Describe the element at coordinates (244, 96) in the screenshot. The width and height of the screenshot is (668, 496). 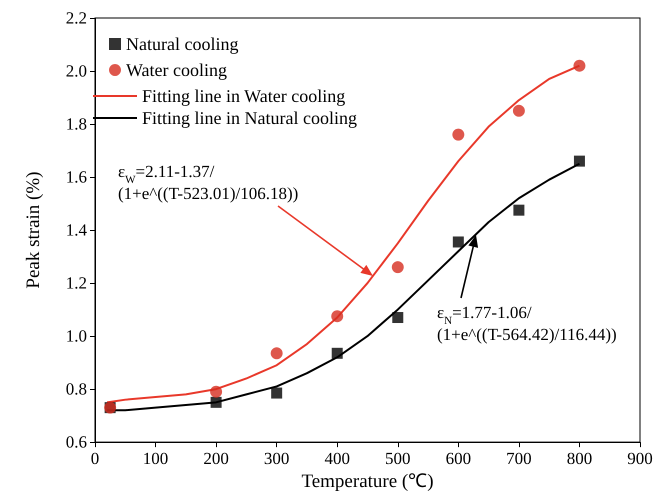
I see `legend-label: Fitting line in Water cooling` at that location.